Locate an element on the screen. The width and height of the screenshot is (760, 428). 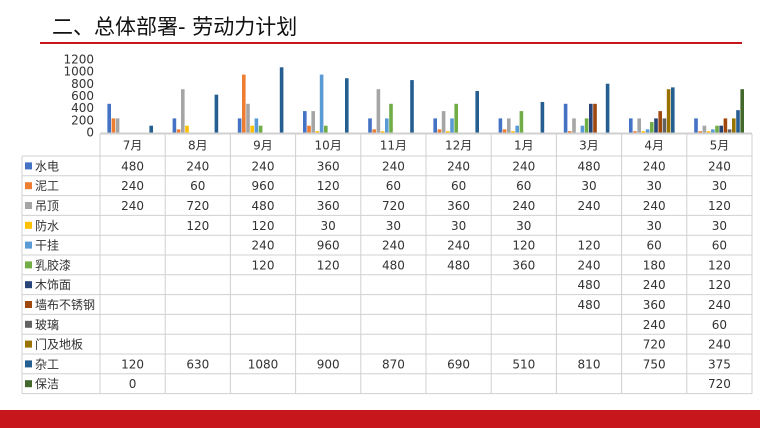
x-tick-label: 11月 is located at coordinates (393, 146).